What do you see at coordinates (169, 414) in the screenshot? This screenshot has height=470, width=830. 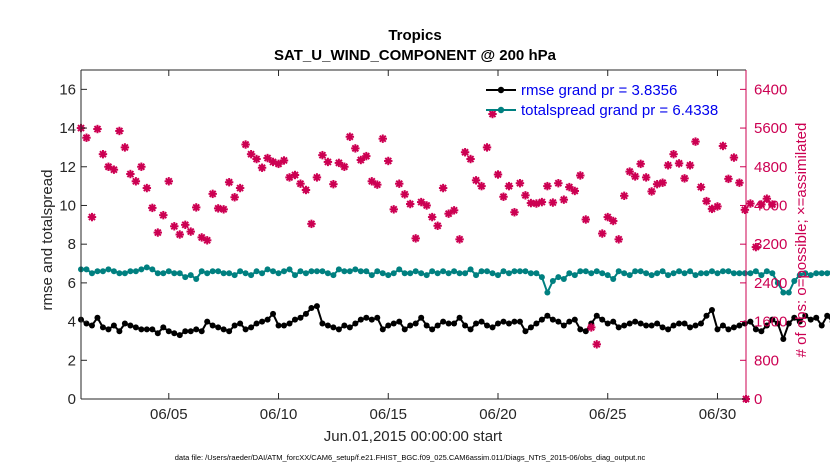 I see `x-tick-label: 06/05` at bounding box center [169, 414].